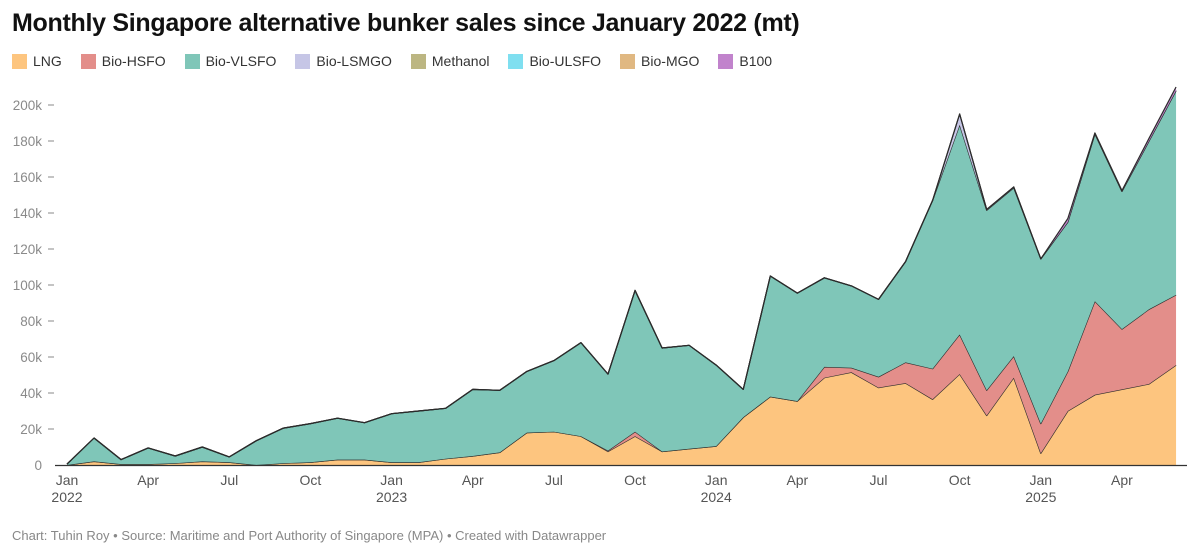 The image size is (1200, 556). I want to click on legend-label: Bio-ULSFO, so click(565, 61).